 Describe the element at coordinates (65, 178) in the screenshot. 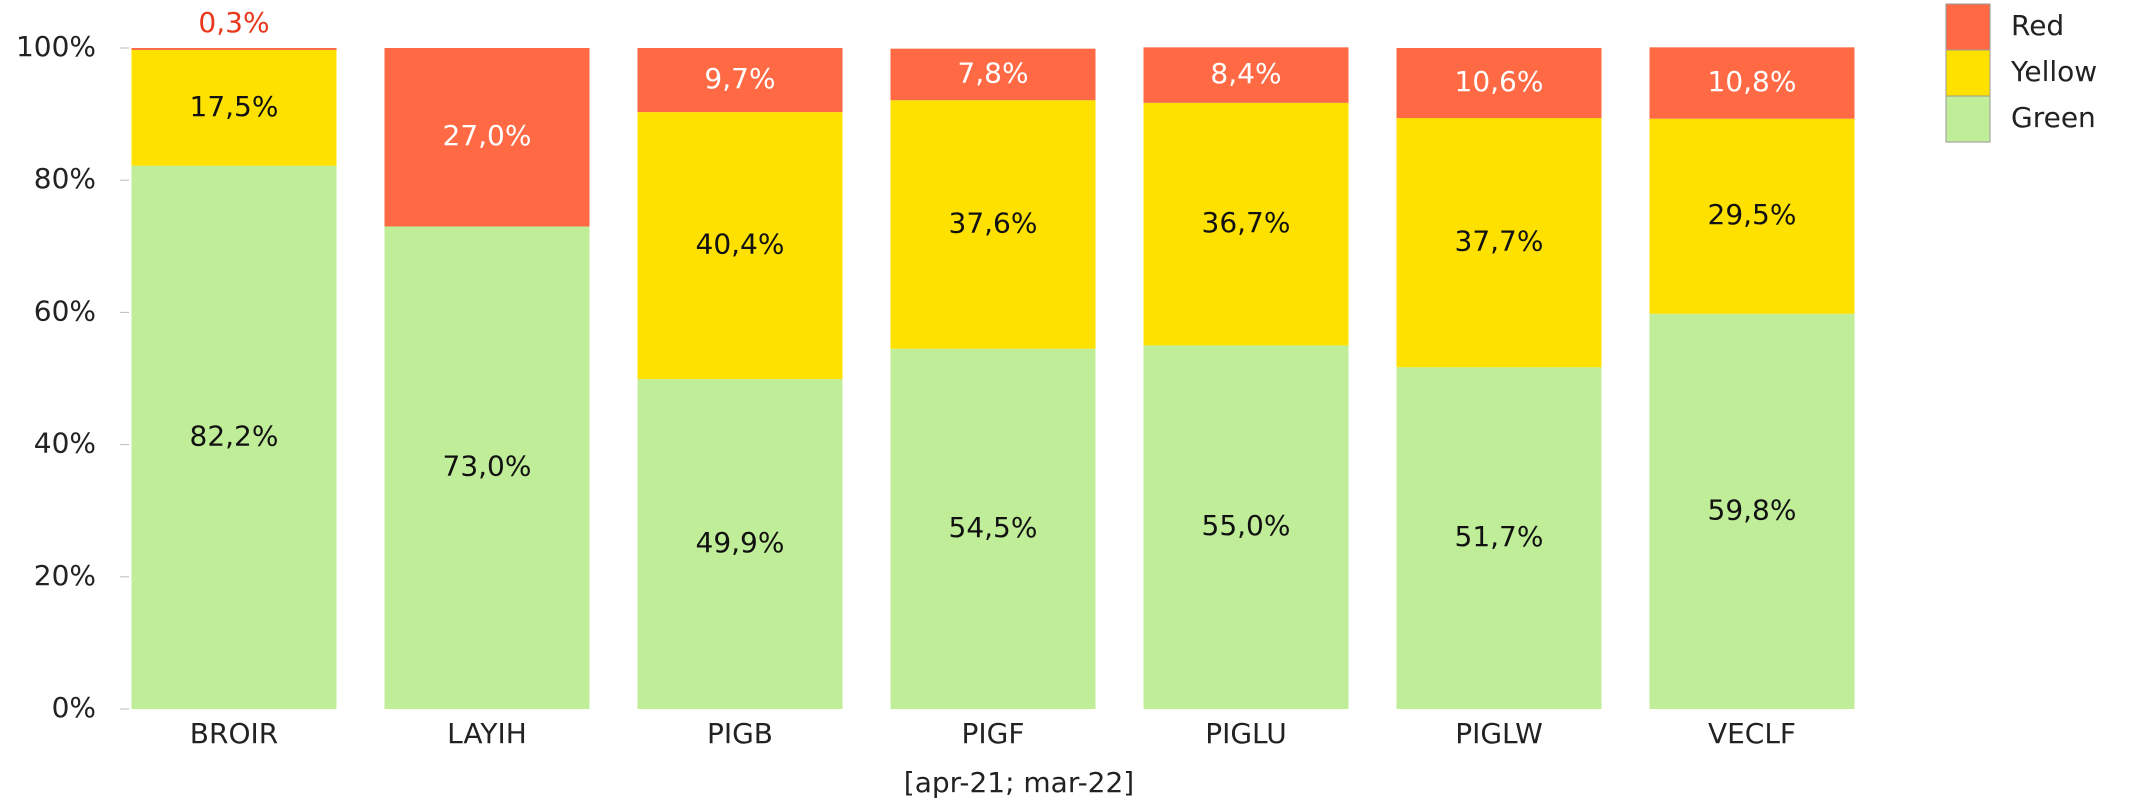

I see `y-tick-label: 80%` at that location.